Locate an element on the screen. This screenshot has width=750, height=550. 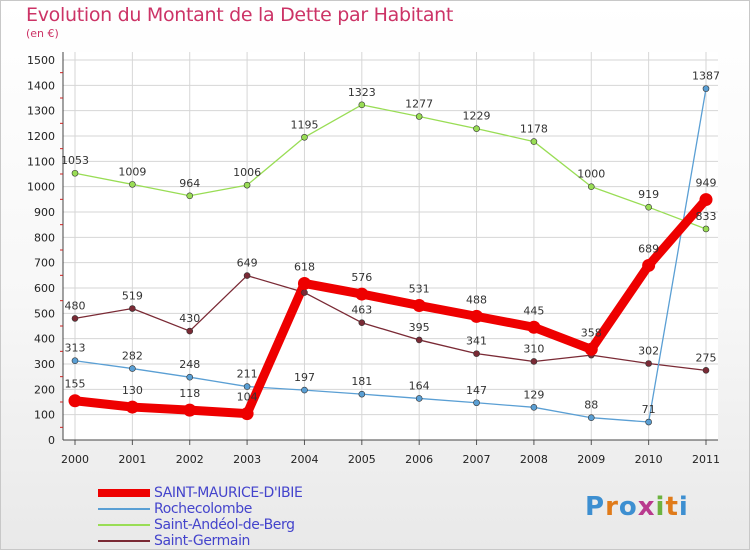
legend-label-saint-andeol: Saint-Andéol-de-Berg is located at coordinates (224, 525).